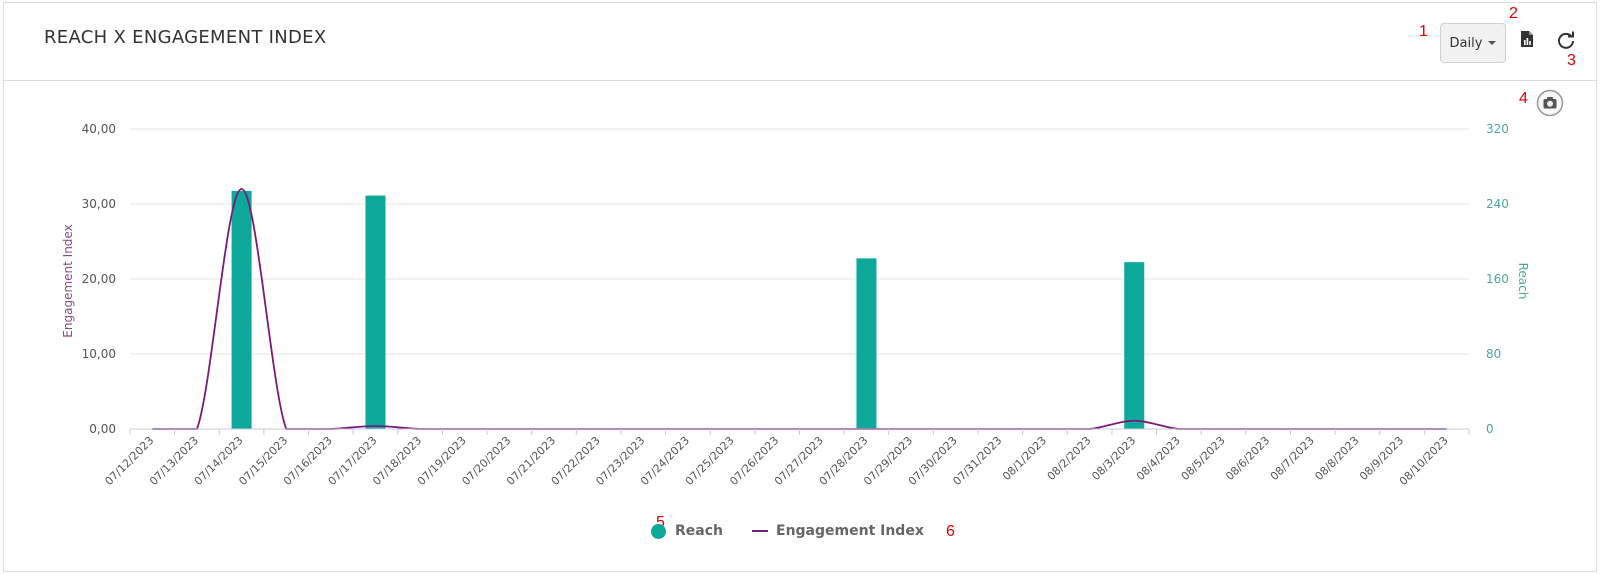  What do you see at coordinates (185, 37) in the screenshot?
I see `page-title: REACH X ENGAGEMENT INDEX` at bounding box center [185, 37].